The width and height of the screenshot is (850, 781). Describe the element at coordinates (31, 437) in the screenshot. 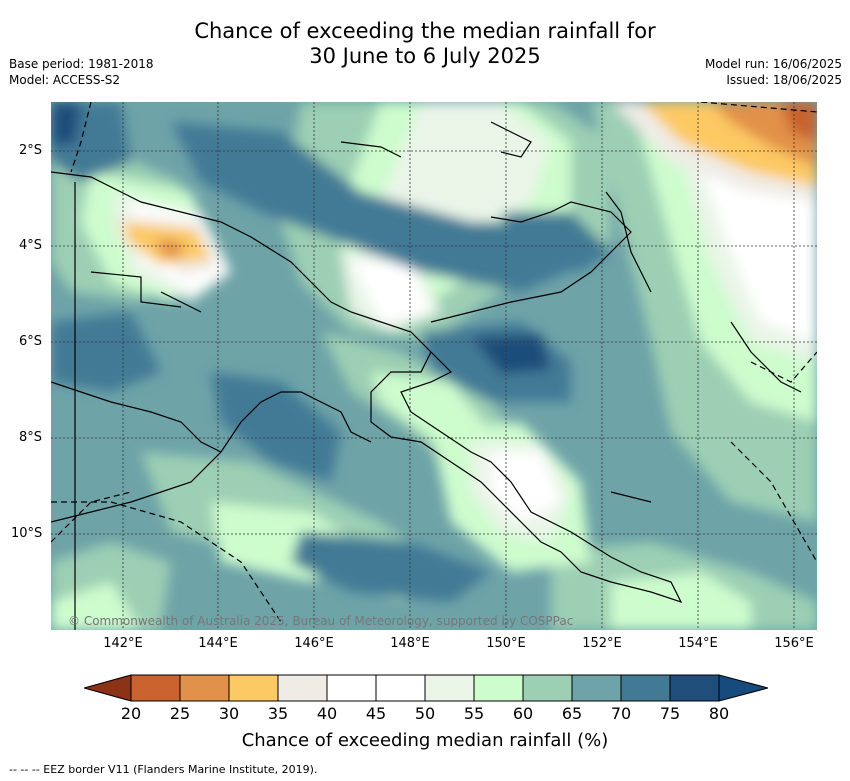

I see `lat-label-8s: 8°S` at that location.